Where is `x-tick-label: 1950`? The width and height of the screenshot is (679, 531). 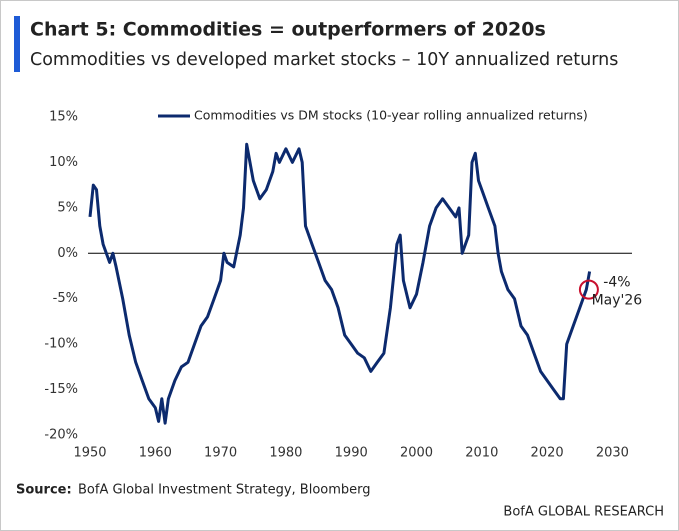 x-tick-label: 1950 is located at coordinates (89, 453).